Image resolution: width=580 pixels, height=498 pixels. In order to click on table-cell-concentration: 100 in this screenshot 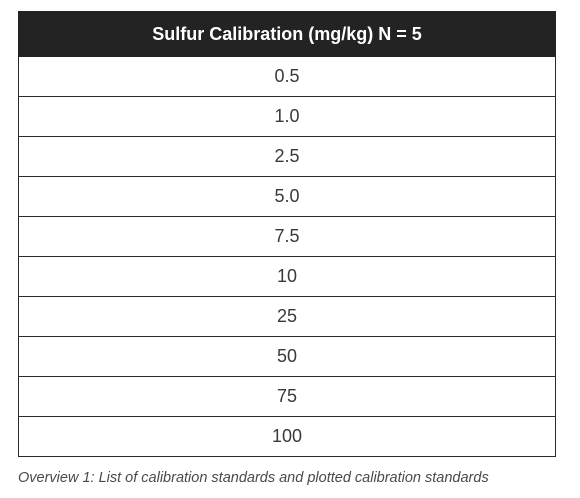, I will do `click(287, 436)`.